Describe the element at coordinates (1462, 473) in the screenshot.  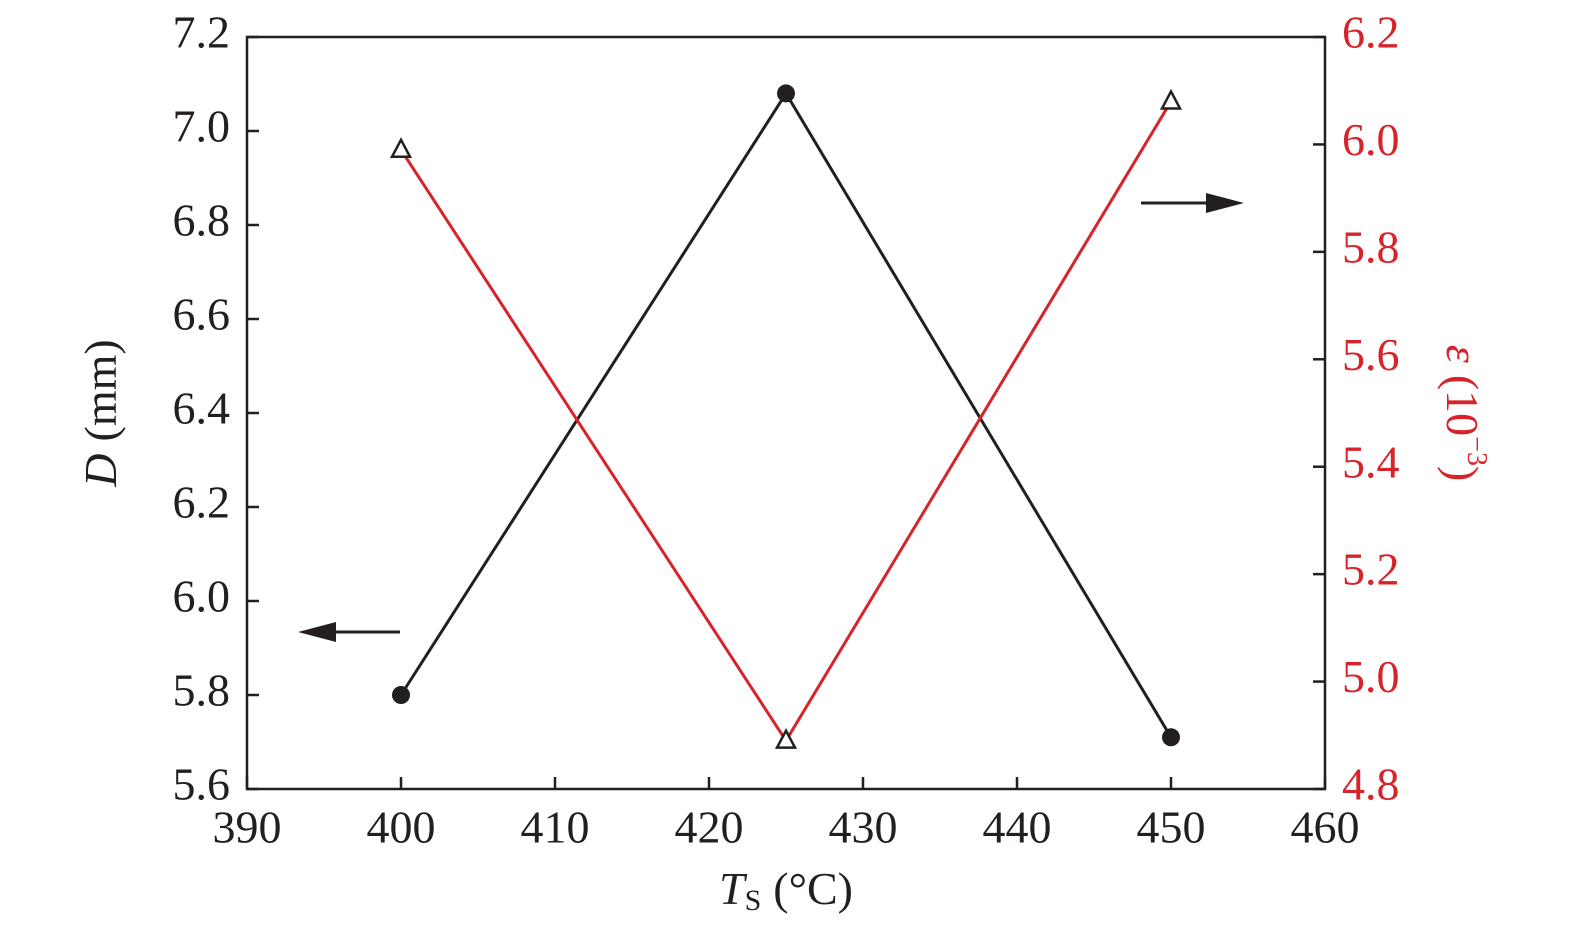
I see `y2-label-close: )` at that location.